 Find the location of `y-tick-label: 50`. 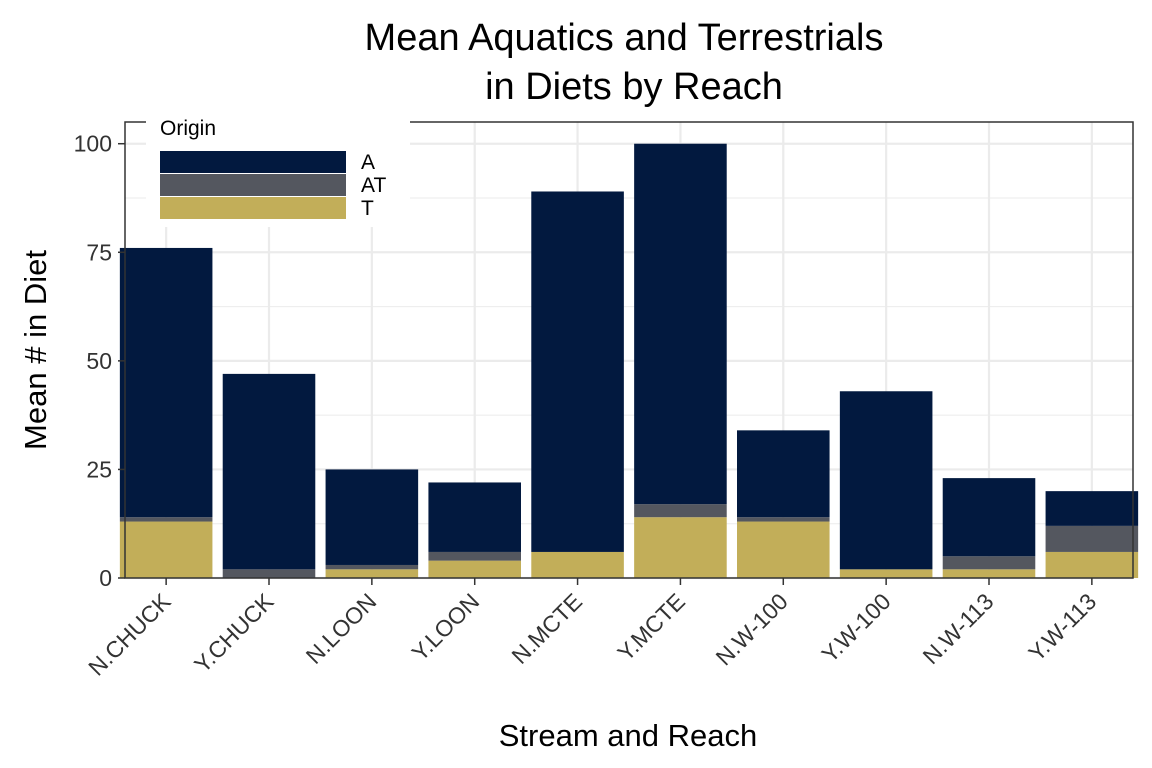

y-tick-label: 50 is located at coordinates (99, 361).